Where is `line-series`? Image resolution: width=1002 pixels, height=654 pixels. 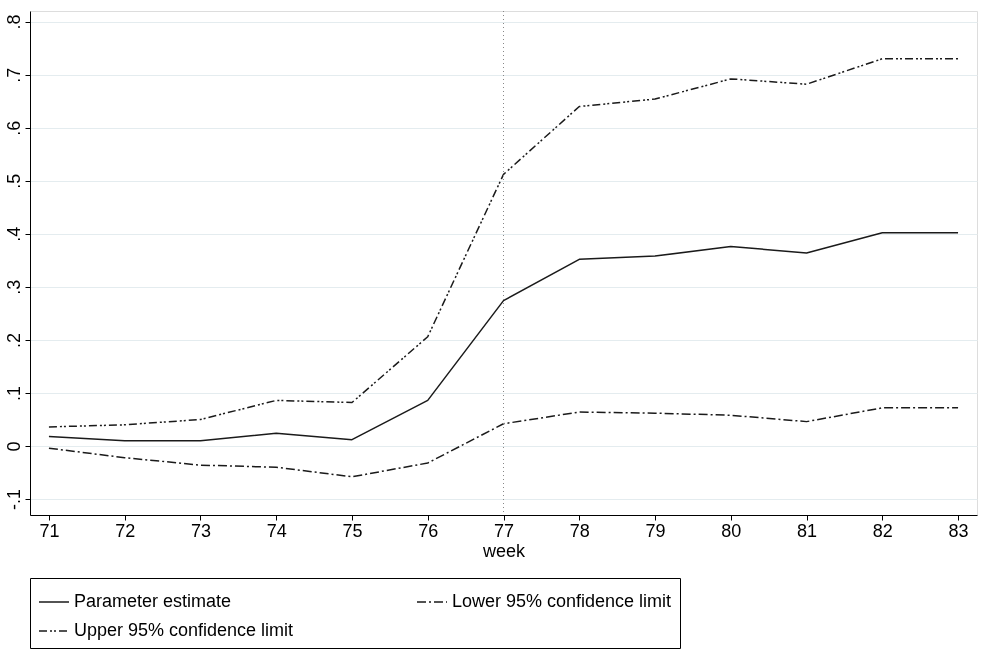 line-series is located at coordinates (503, 442).